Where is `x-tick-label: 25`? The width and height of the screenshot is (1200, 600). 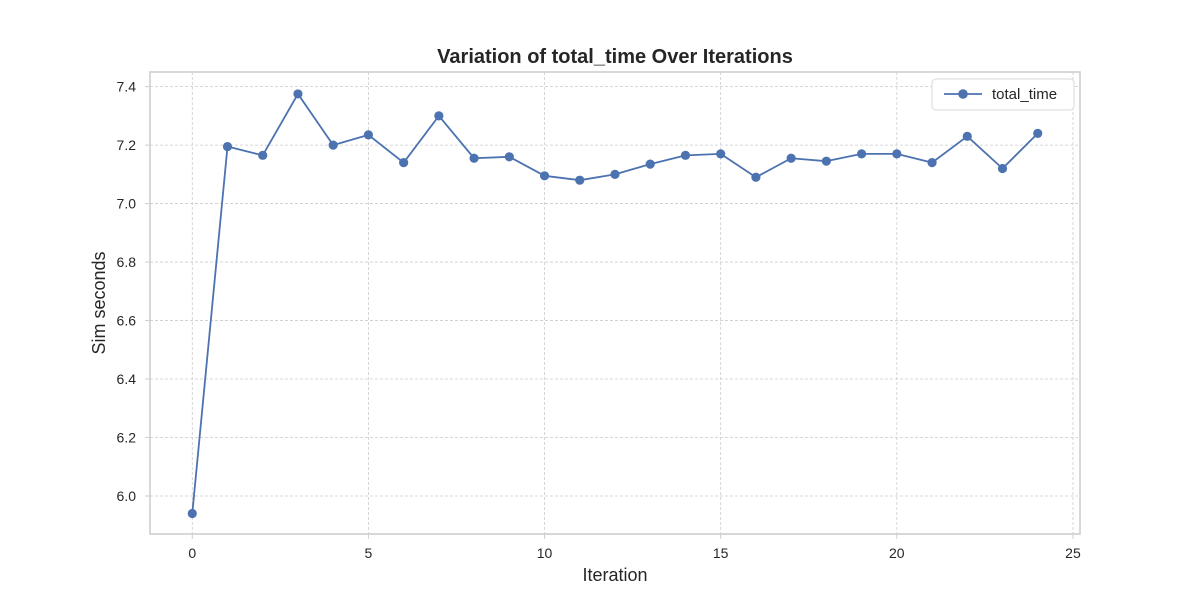 x-tick-label: 25 is located at coordinates (1073, 553).